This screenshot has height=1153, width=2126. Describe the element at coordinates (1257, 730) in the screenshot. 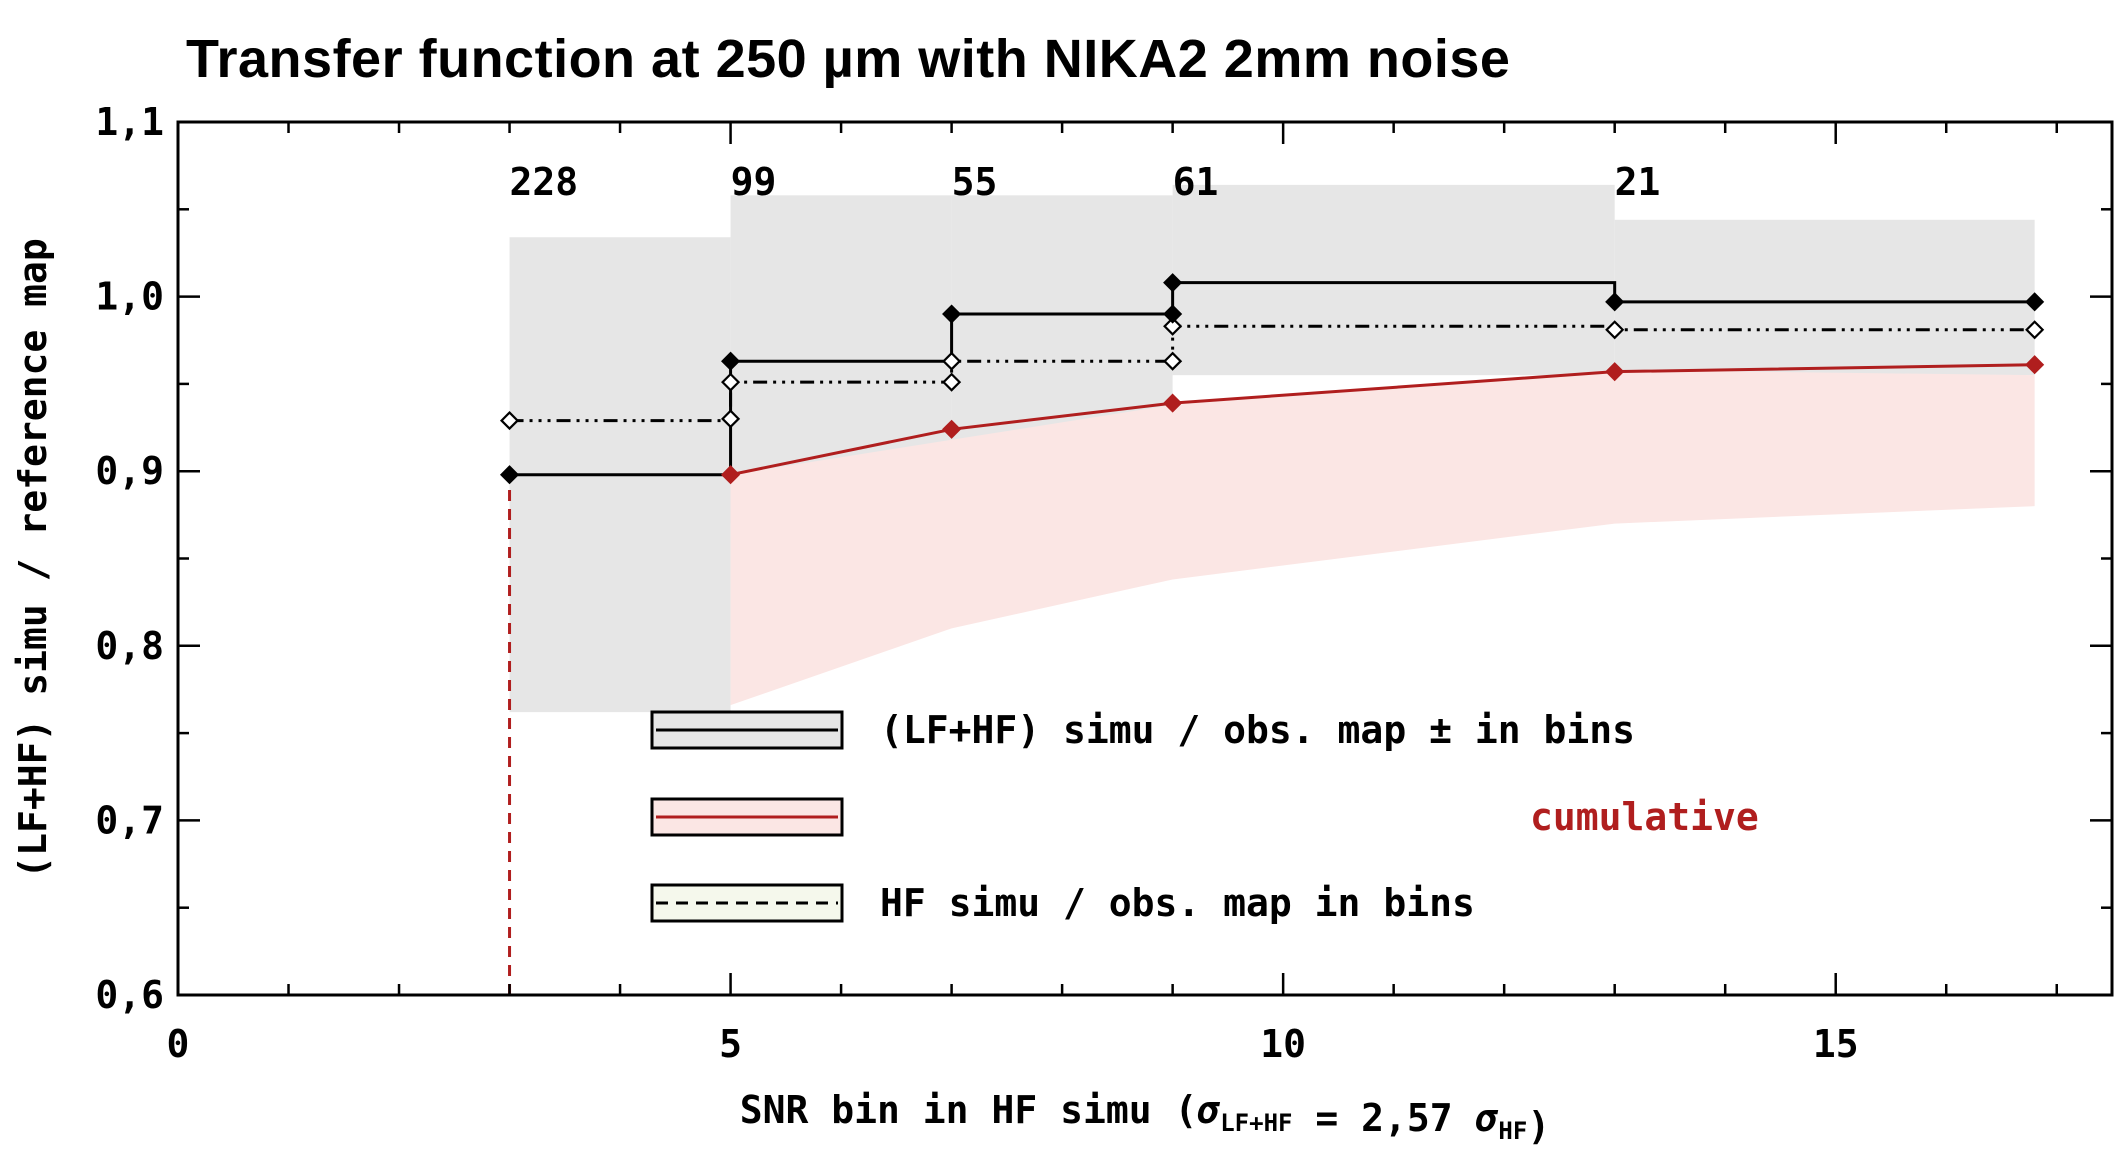

I see `legend-label: (LF+HF) simu / obs. map ± in bins` at that location.